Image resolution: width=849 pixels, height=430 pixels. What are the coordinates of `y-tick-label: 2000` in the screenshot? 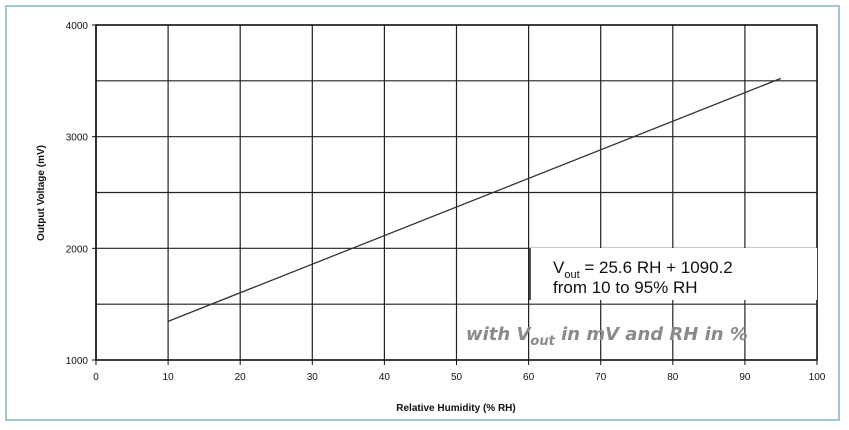 It's located at (77, 249).